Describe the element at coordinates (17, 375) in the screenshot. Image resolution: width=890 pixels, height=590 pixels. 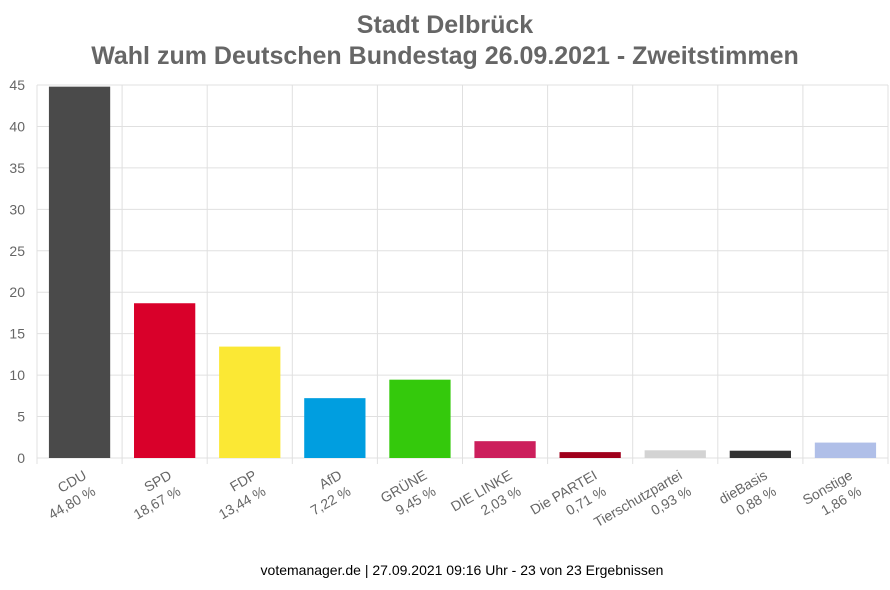
I see `y-tick-label: 10` at that location.